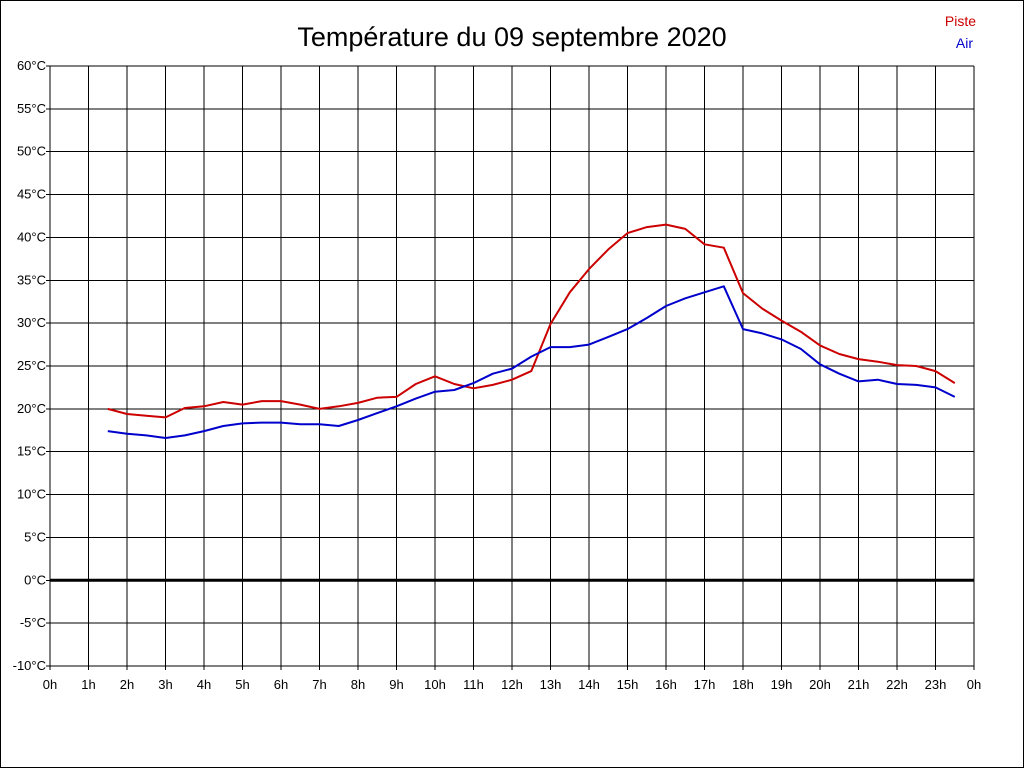 Image resolution: width=1024 pixels, height=768 pixels. I want to click on x-tick-label: 14h, so click(589, 684).